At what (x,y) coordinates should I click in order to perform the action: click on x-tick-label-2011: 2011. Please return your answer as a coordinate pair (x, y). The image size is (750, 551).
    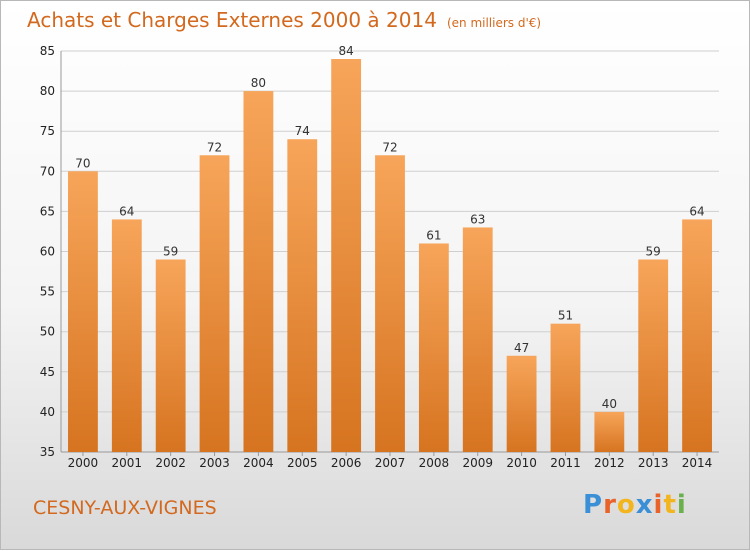
    Looking at the image, I should click on (565, 463).